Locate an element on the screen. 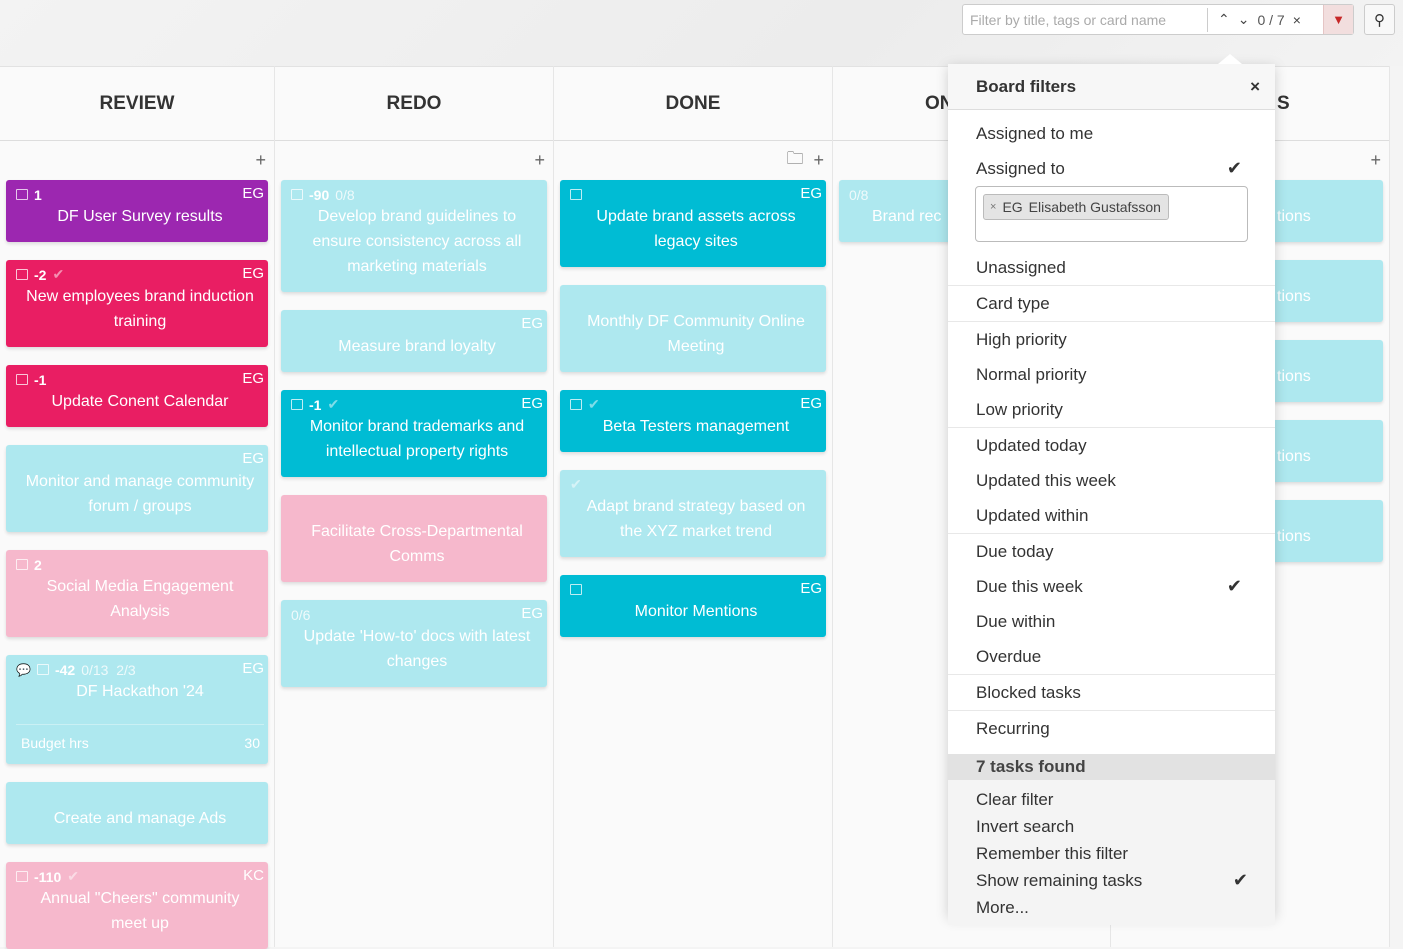 The height and width of the screenshot is (949, 1403). previous-match-button: ⌃ is located at coordinates (1224, 19).